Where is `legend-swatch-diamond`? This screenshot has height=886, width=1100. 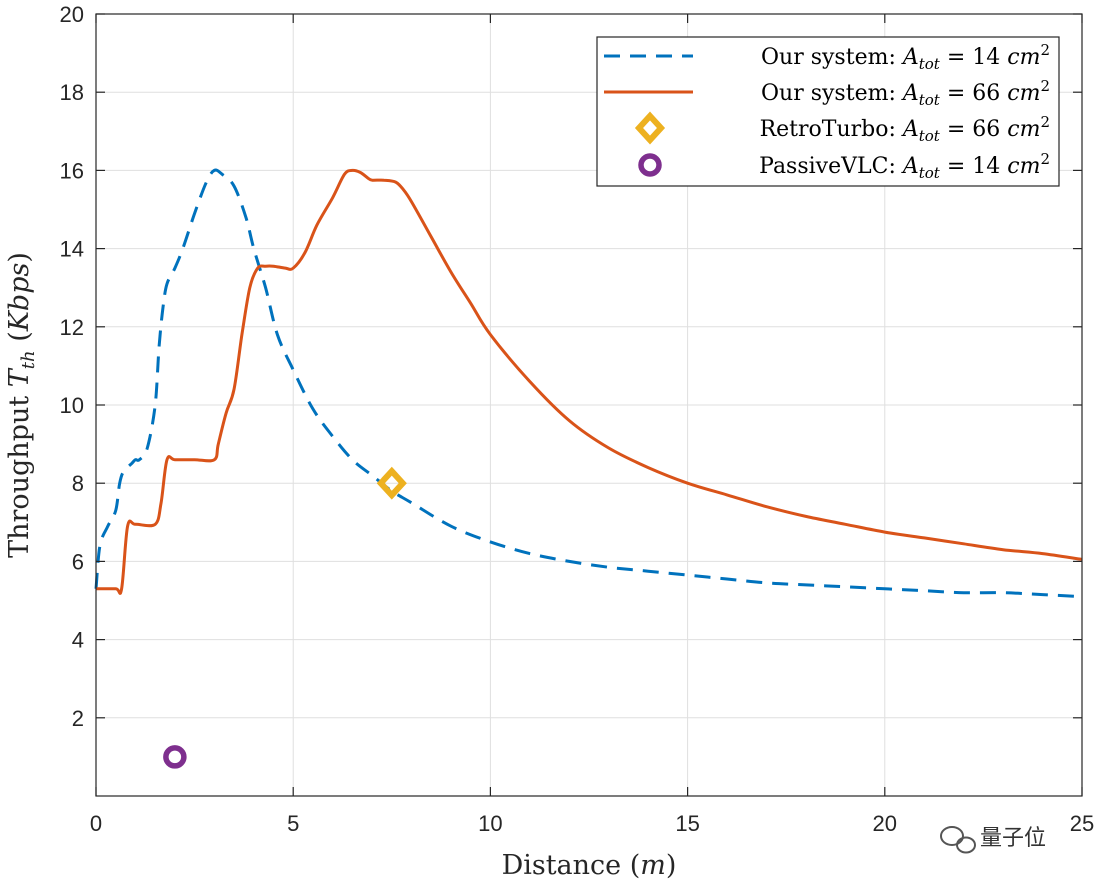
legend-swatch-diamond is located at coordinates (650, 128).